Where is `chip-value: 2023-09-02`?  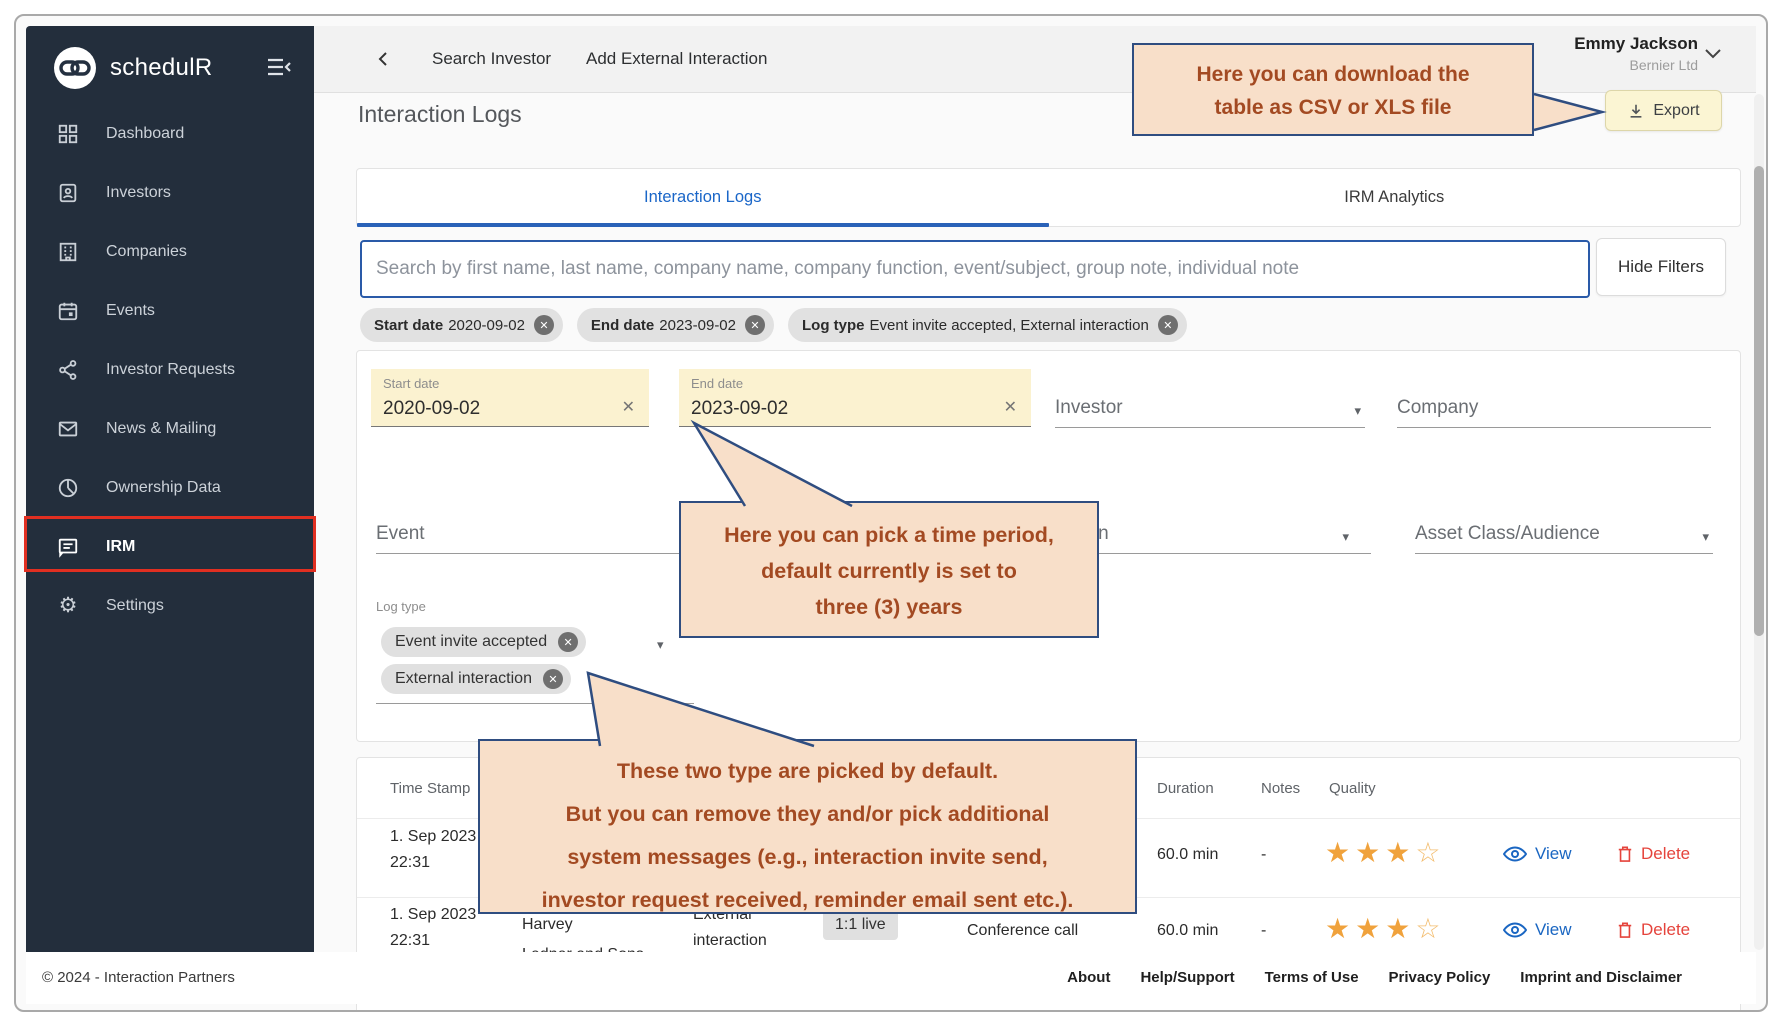
chip-value: 2023-09-02 is located at coordinates (697, 325).